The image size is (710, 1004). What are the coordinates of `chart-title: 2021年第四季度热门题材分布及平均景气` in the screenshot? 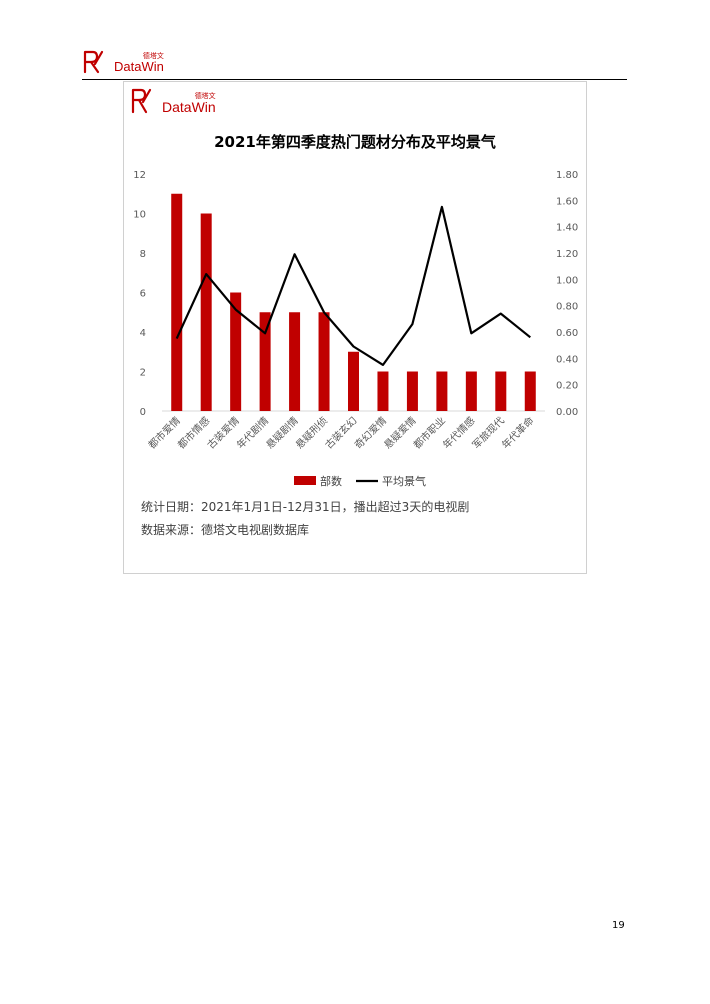 It's located at (355, 142).